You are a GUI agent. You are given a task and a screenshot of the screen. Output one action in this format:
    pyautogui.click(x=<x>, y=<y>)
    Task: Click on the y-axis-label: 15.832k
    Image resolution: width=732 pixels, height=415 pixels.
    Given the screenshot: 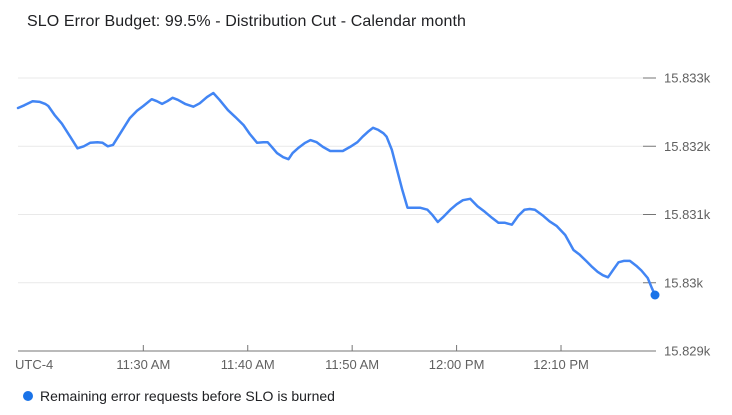 What is the action you would take?
    pyautogui.click(x=687, y=146)
    